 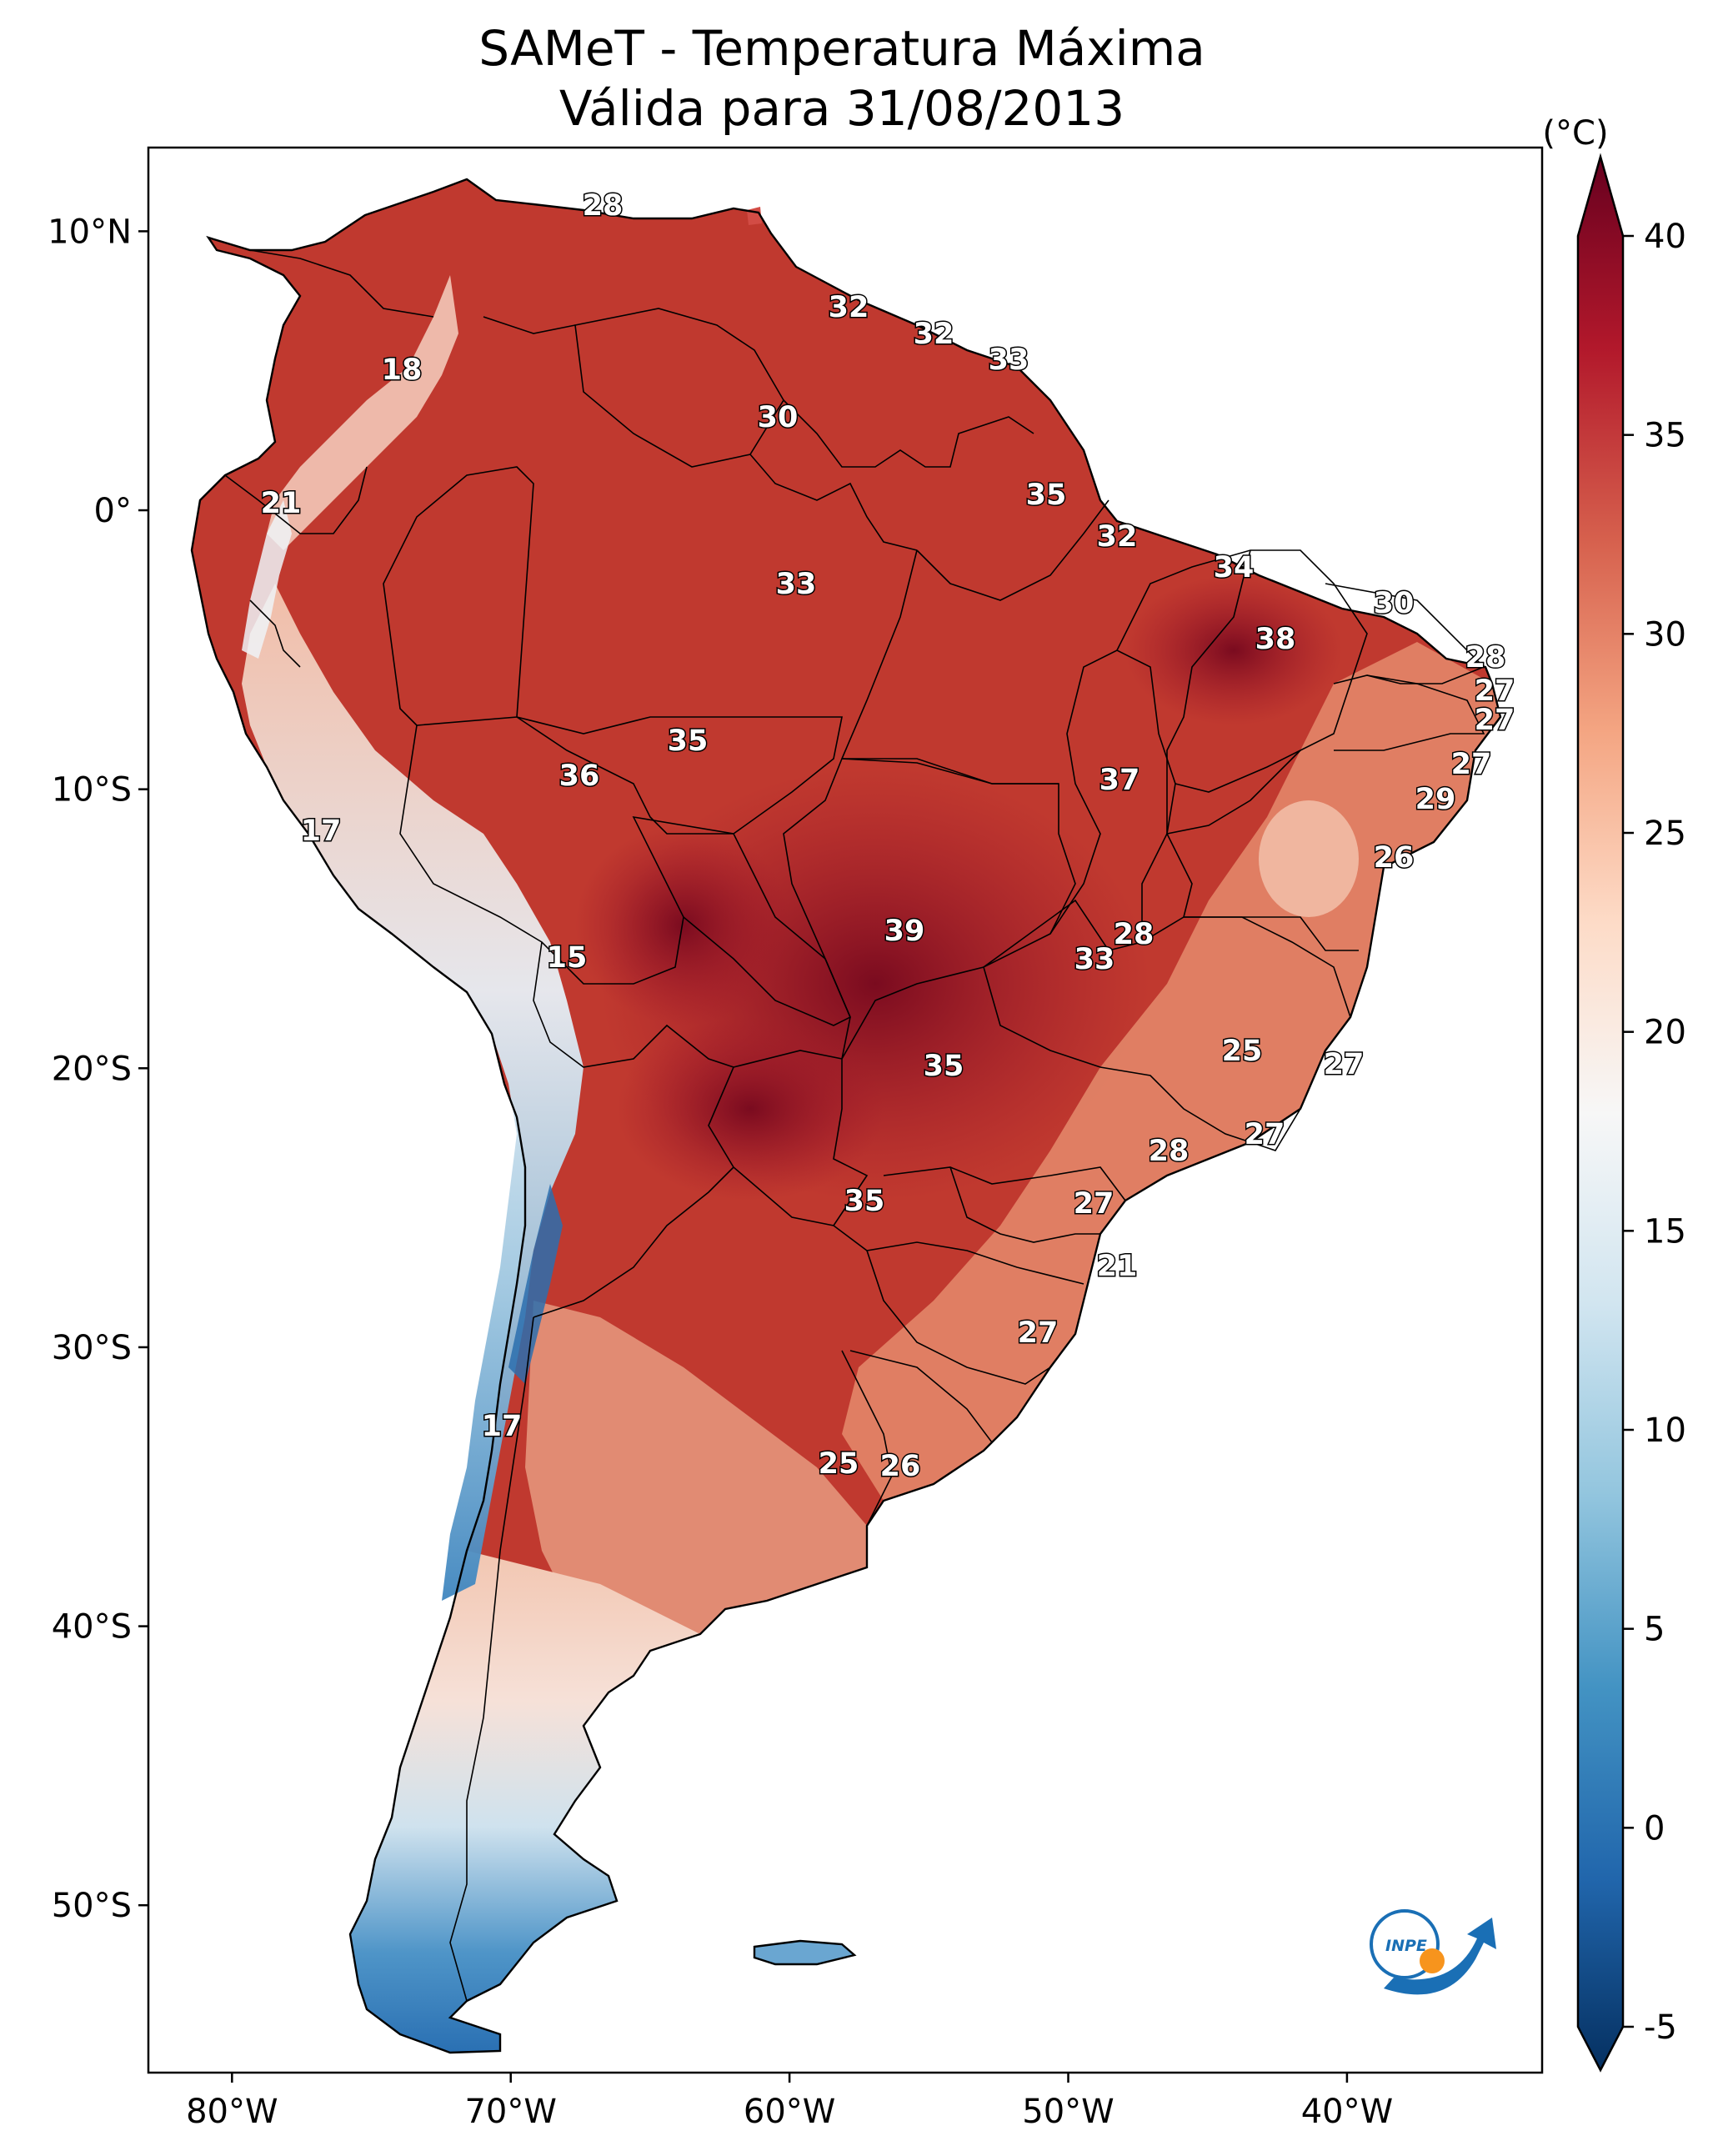 What do you see at coordinates (1575, 133) in the screenshot?
I see `colorbar-unit: (°C)` at bounding box center [1575, 133].